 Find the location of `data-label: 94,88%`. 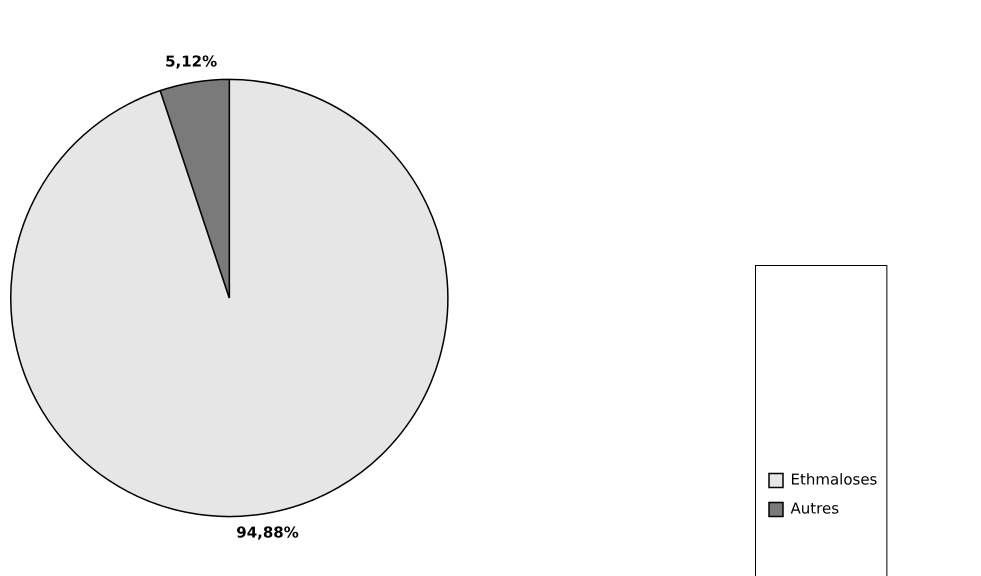

data-label: 94,88% is located at coordinates (267, 532).